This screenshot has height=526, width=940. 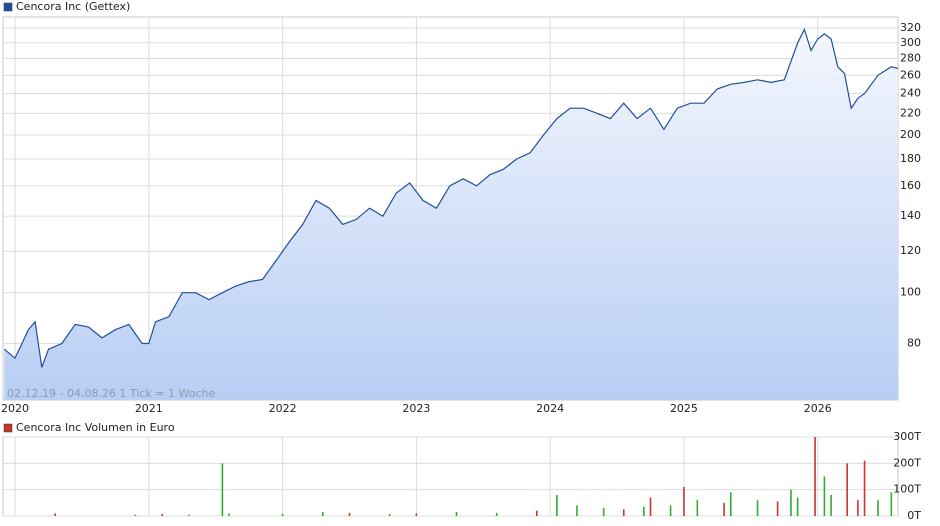 I want to click on legend-label: Cencora Inc (Gettex), so click(x=73, y=6).